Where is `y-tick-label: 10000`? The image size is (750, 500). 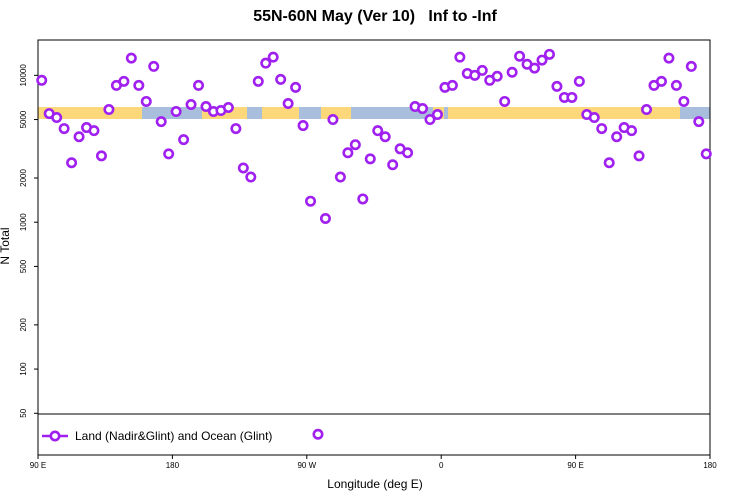 y-tick-label: 10000 is located at coordinates (23, 75).